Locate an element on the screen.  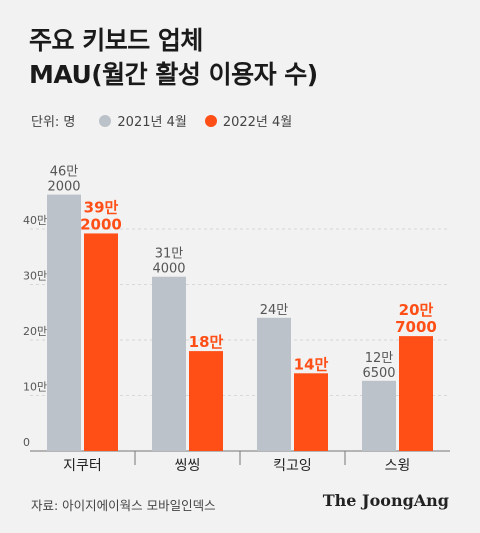
y-tick-label: 0 is located at coordinates (26, 442).